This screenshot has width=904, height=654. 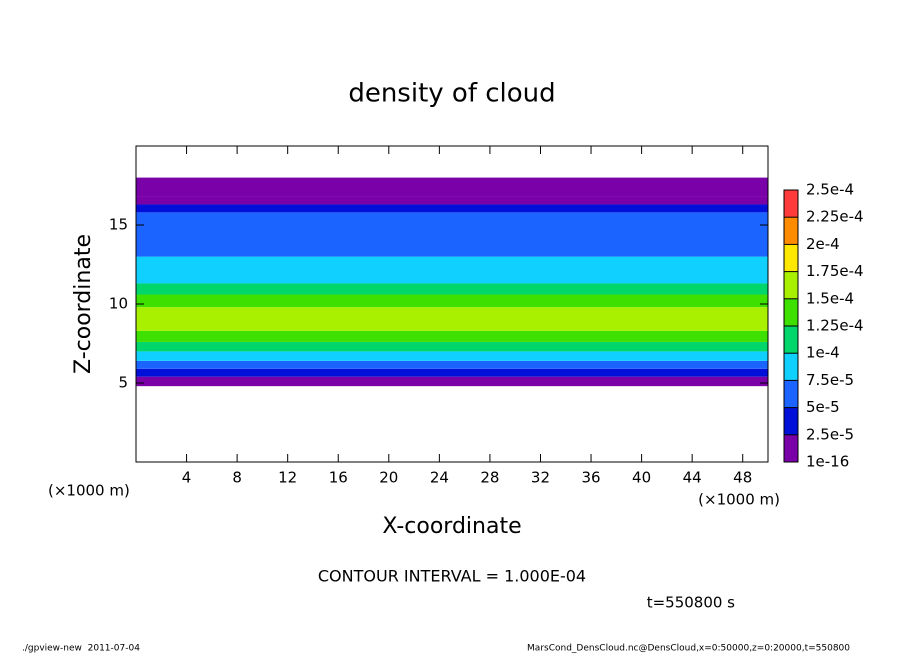 What do you see at coordinates (835, 326) in the screenshot?
I see `colorbar-label: 1.25e-4` at bounding box center [835, 326].